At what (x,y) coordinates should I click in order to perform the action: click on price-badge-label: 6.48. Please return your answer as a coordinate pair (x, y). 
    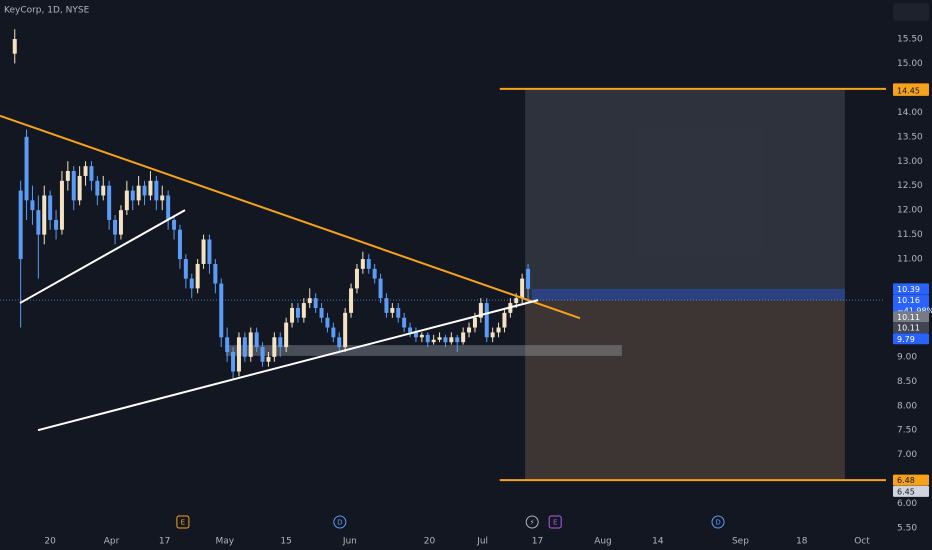
    Looking at the image, I should click on (906, 480).